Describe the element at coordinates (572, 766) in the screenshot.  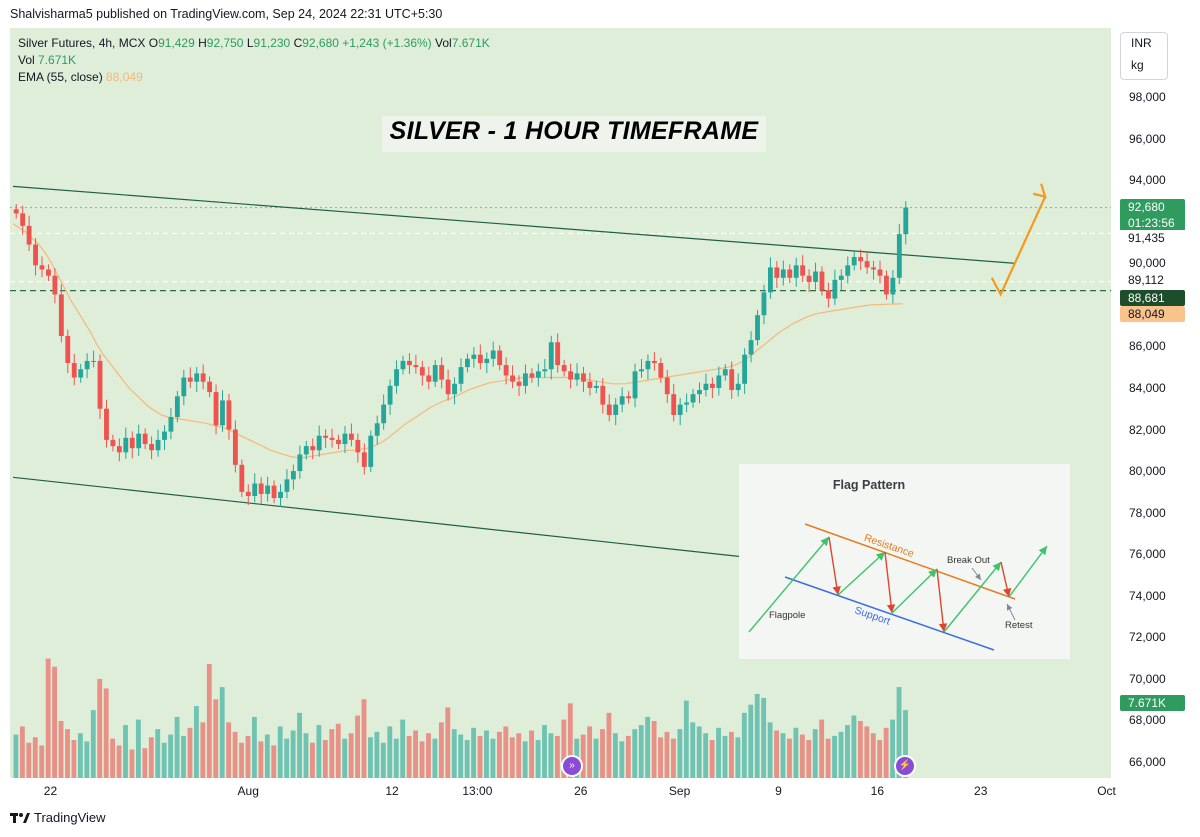
I see `event-marker-sep-icon: »` at that location.